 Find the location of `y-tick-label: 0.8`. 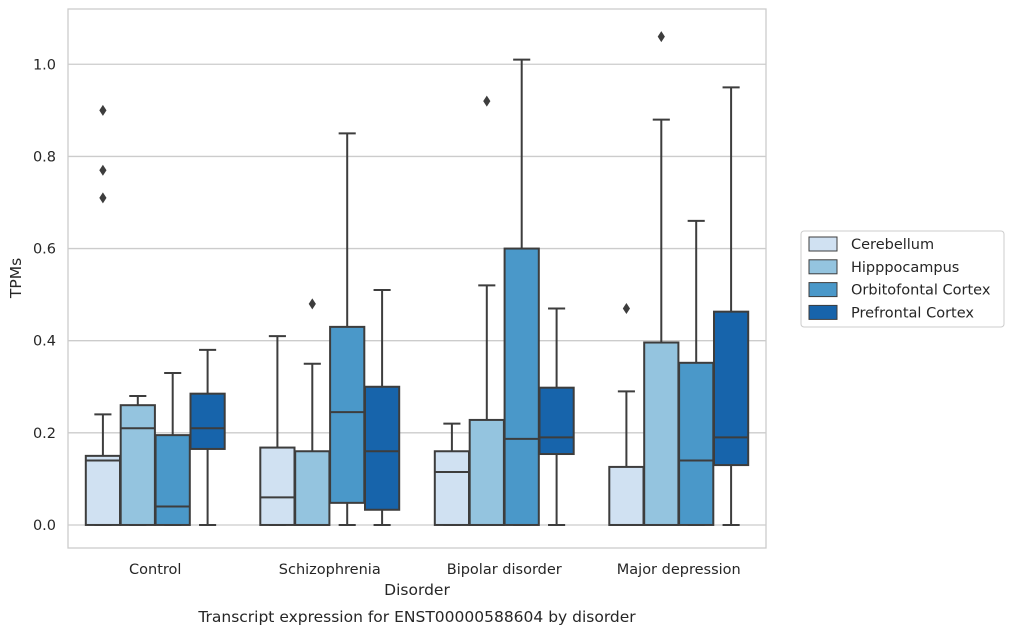

y-tick-label: 0.8 is located at coordinates (44, 157).